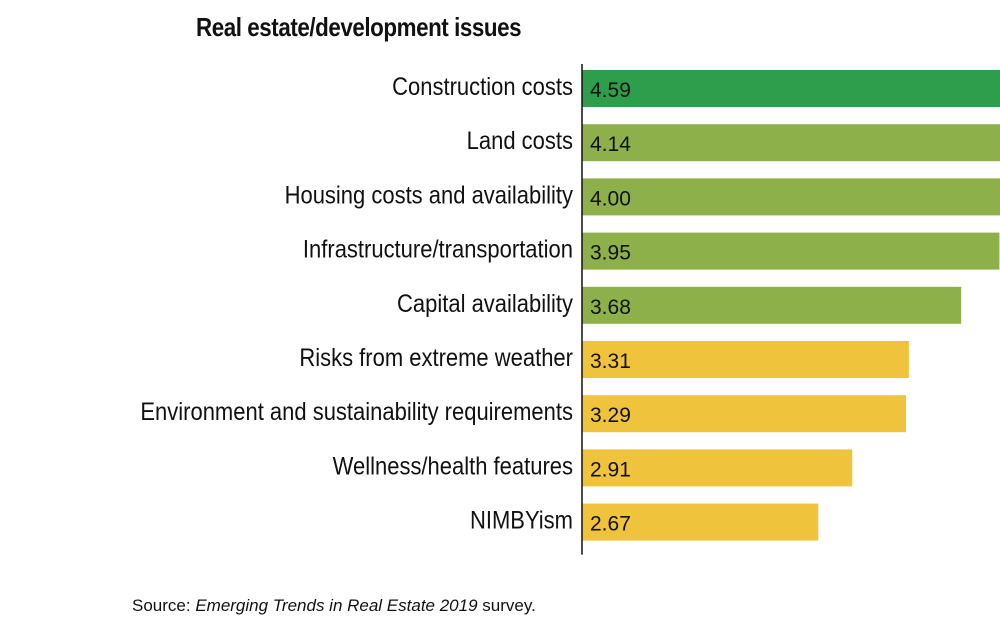 This screenshot has height=637, width=1000. Describe the element at coordinates (482, 87) in the screenshot. I see `category-label-0: Construction costs` at that location.